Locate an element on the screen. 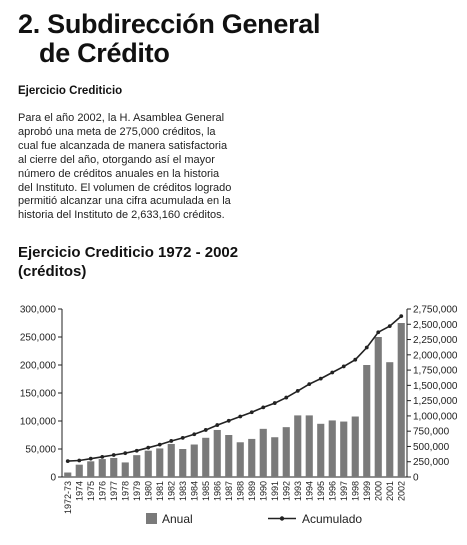 The height and width of the screenshot is (545, 467). x-tick-label: 1982 is located at coordinates (171, 491).